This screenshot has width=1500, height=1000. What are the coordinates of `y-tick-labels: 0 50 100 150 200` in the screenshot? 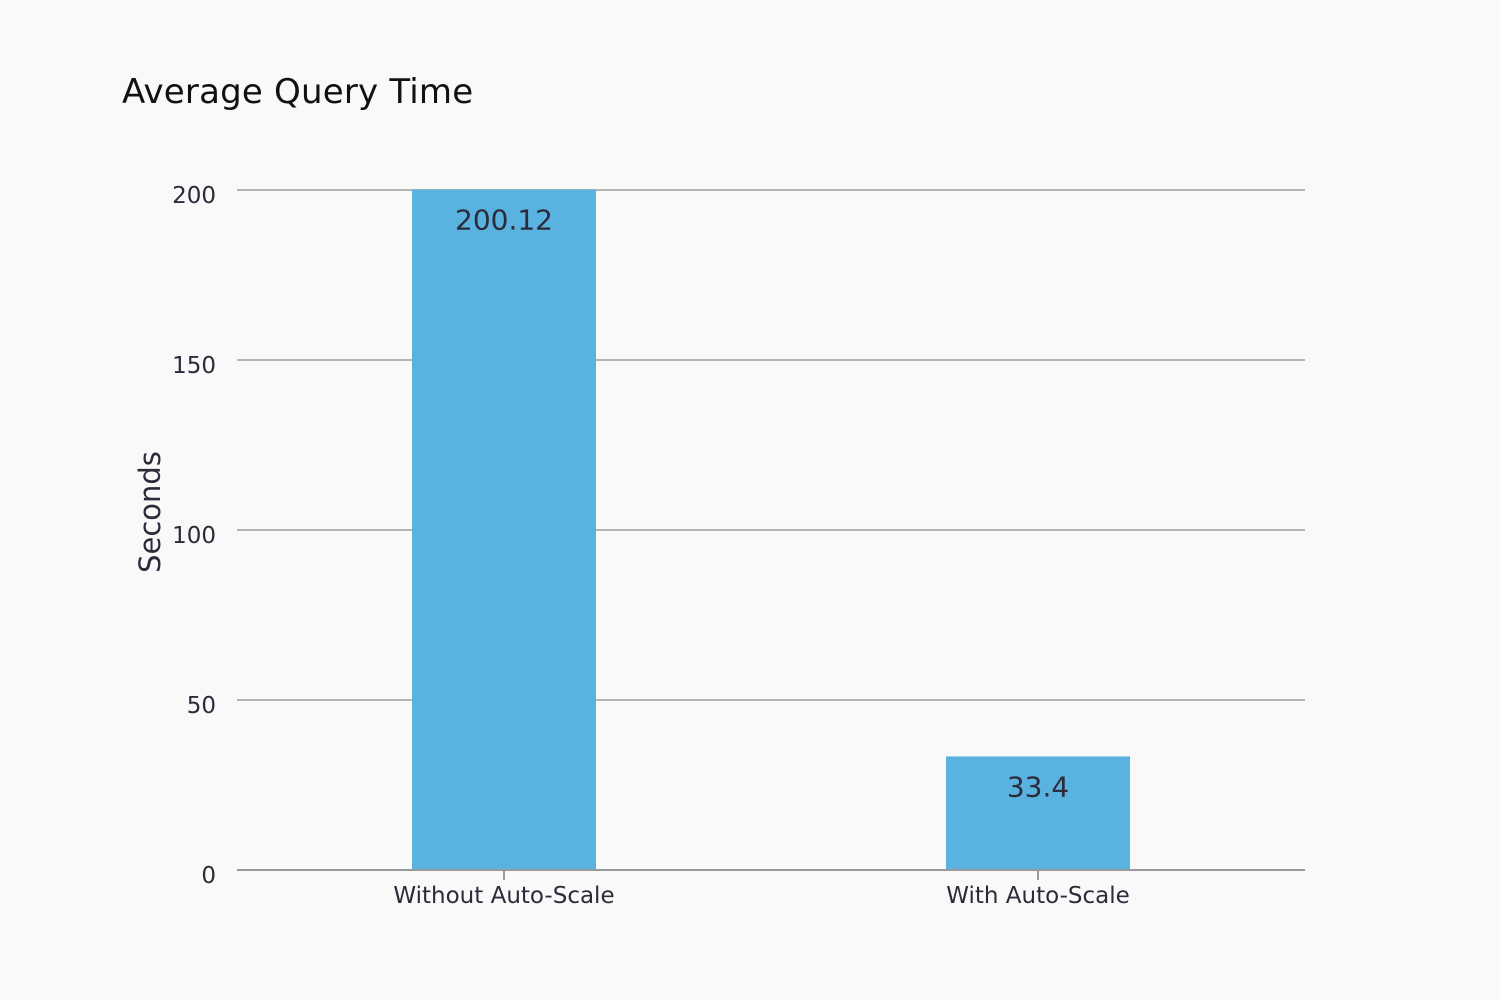 It's located at (194, 536).